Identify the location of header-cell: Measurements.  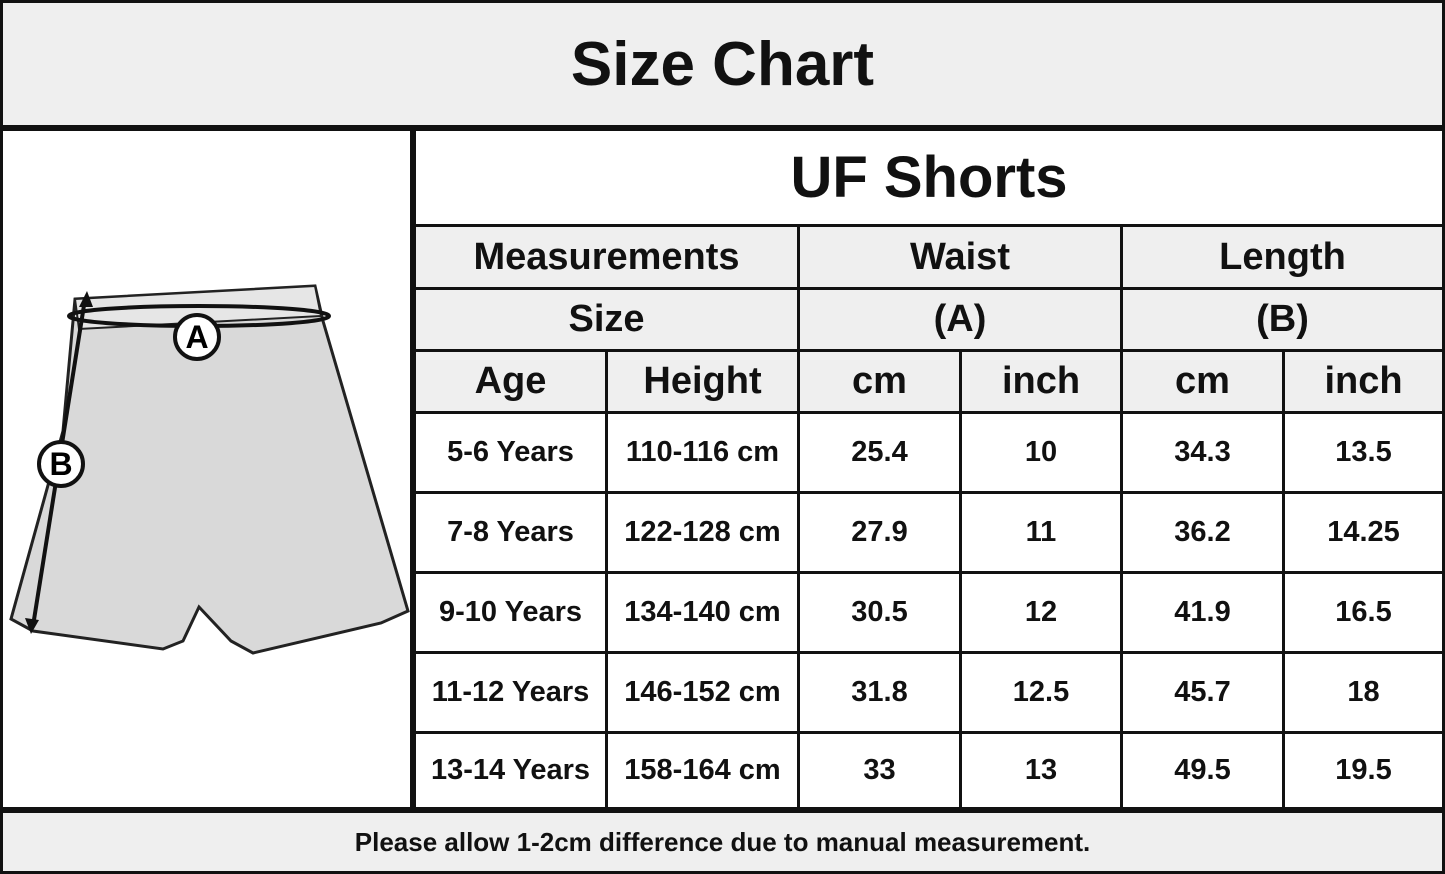
(606, 257).